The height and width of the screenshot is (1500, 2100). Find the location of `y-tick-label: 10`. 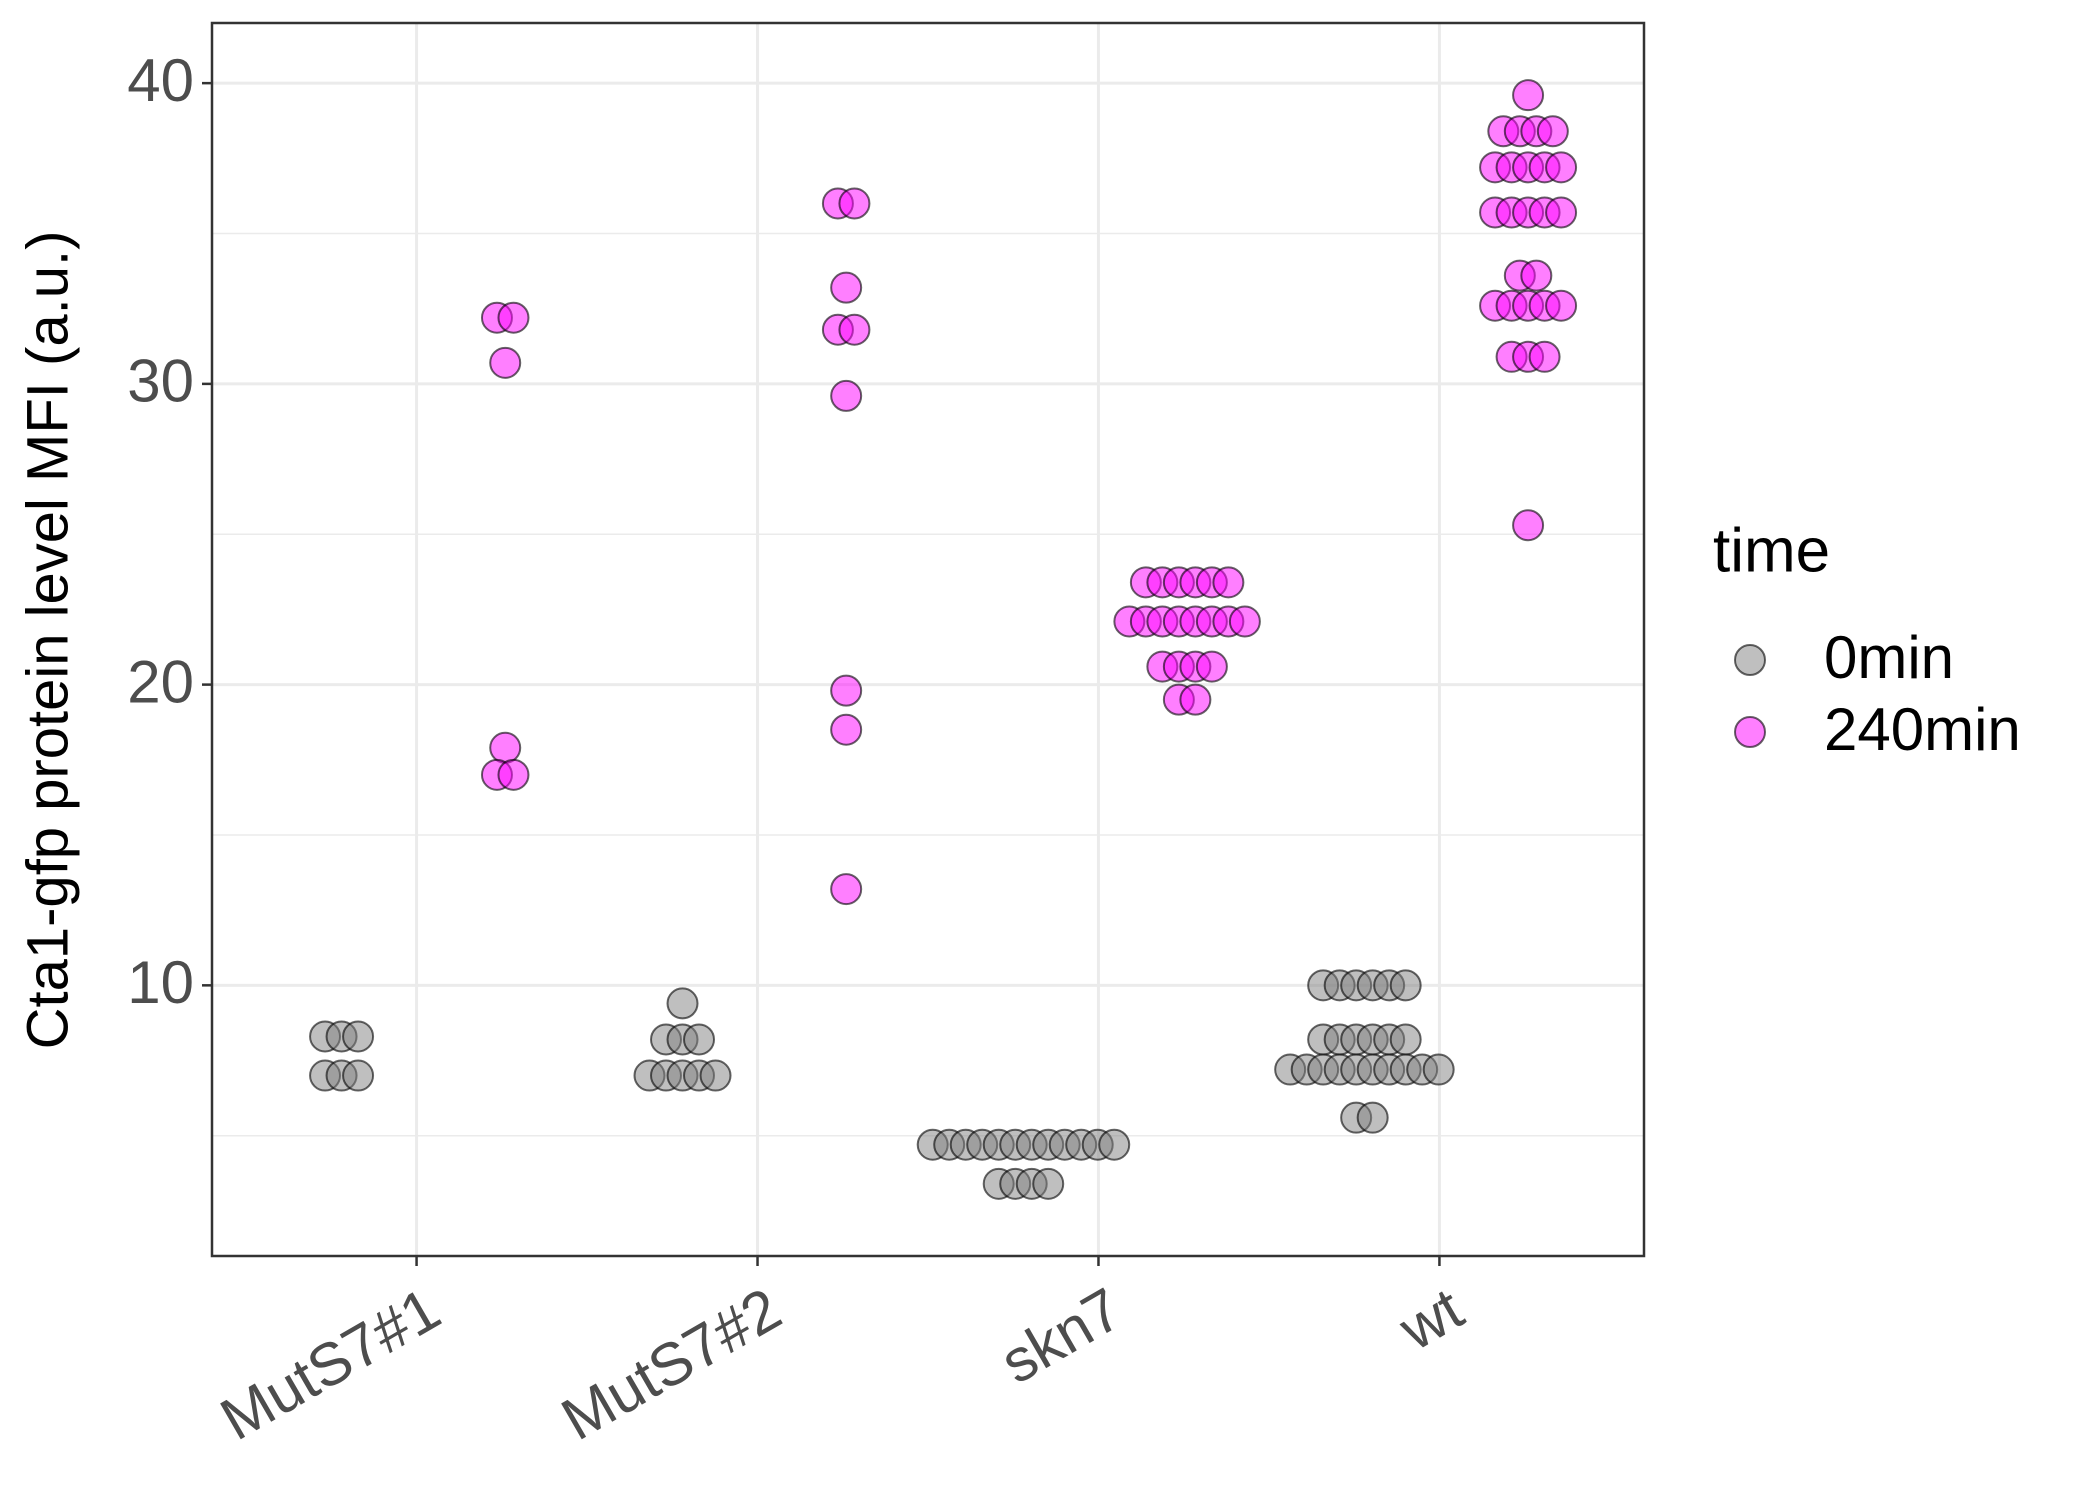

y-tick-label: 10 is located at coordinates (160, 982).